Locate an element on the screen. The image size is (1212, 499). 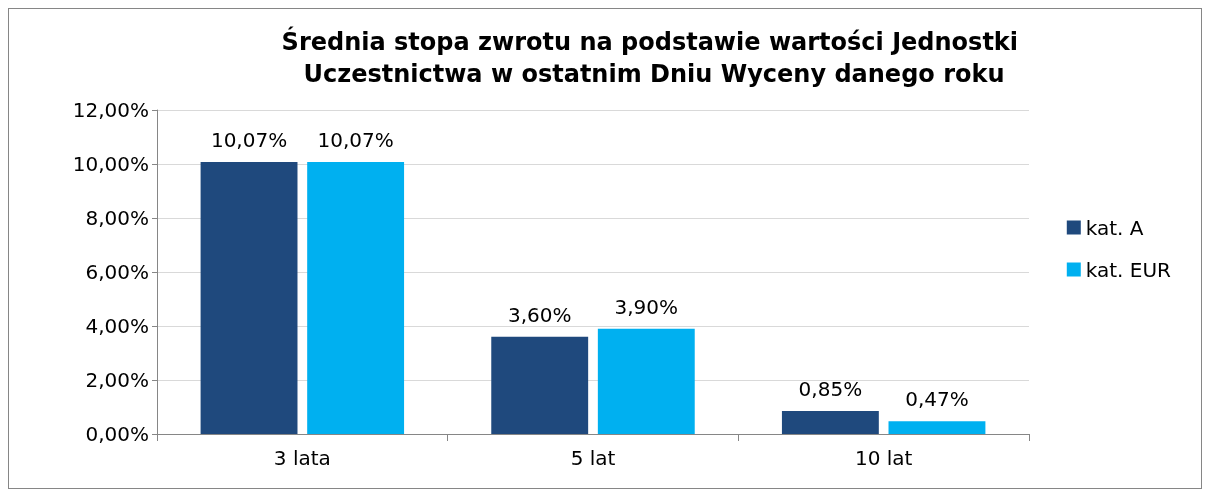
legend-label: kat. A is located at coordinates (1114, 227).